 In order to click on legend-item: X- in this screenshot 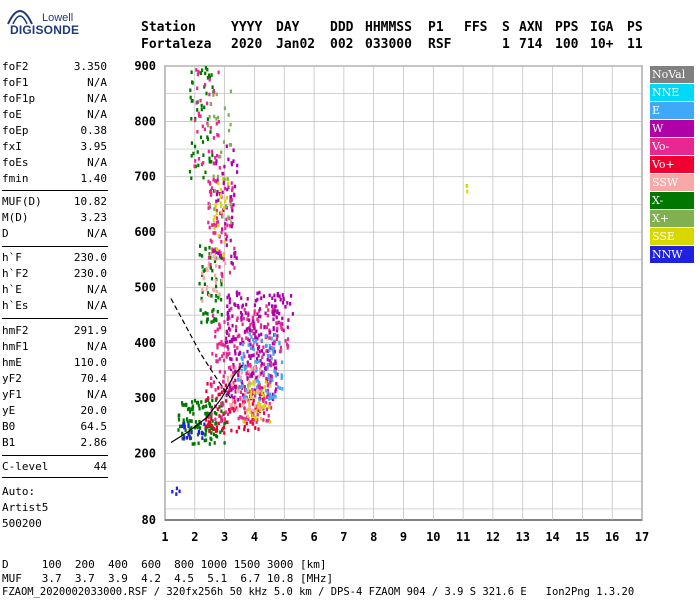, I will do `click(672, 200)`.